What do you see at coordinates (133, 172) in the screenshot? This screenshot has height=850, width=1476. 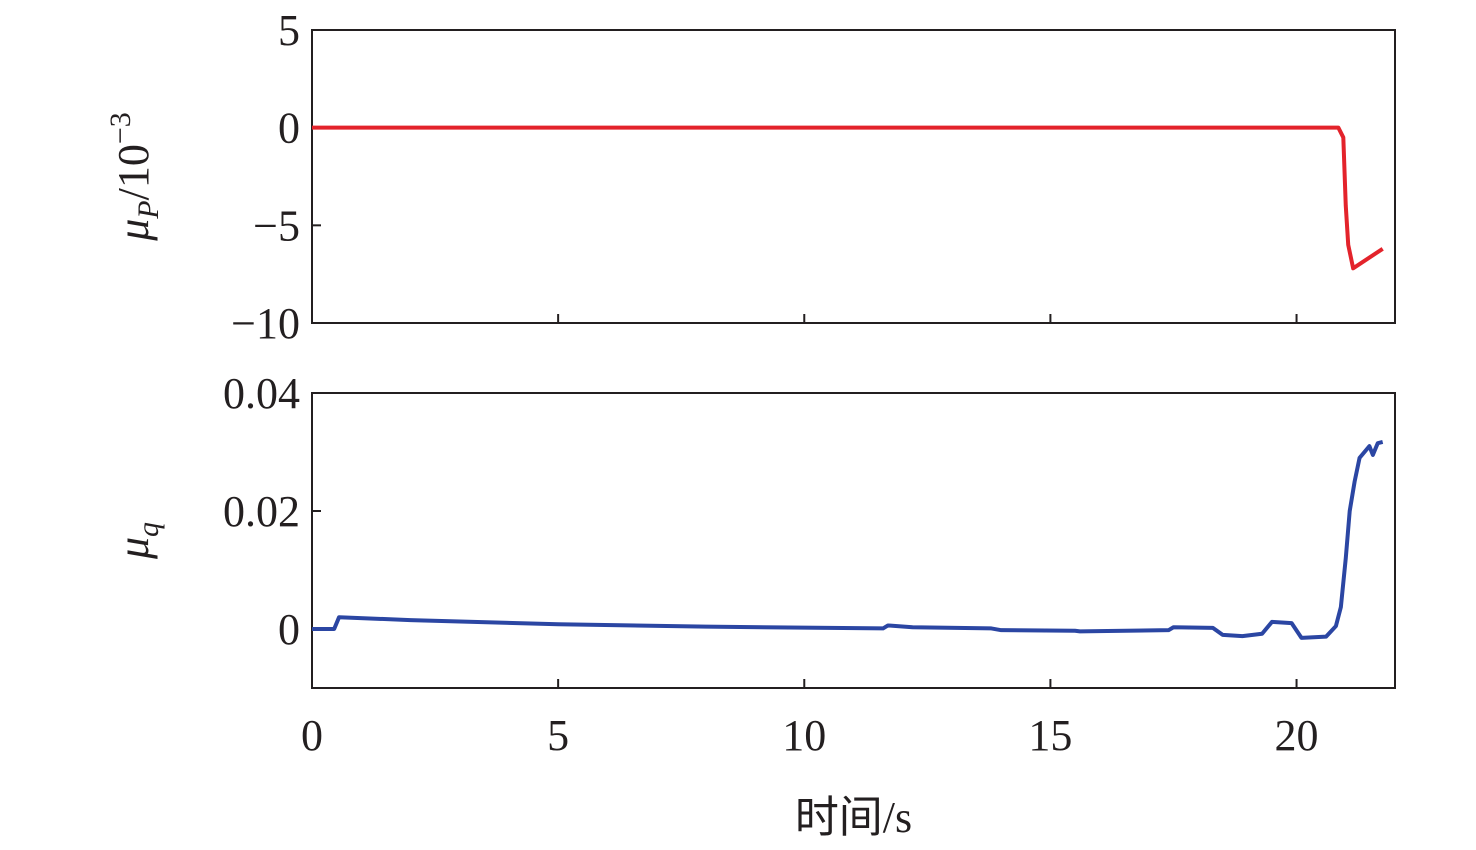 I see `y-label-unit: /10` at bounding box center [133, 172].